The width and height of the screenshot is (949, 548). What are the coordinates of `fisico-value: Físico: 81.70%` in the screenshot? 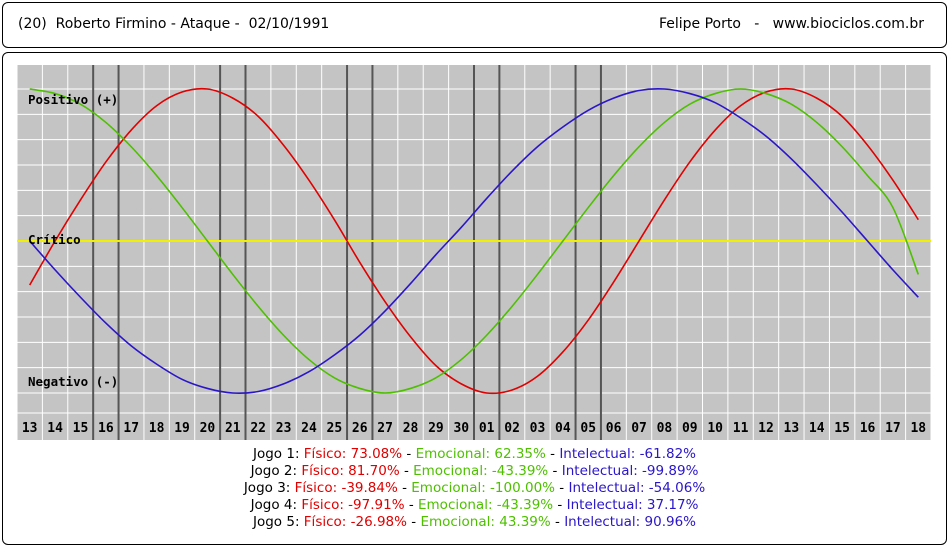 It's located at (350, 471).